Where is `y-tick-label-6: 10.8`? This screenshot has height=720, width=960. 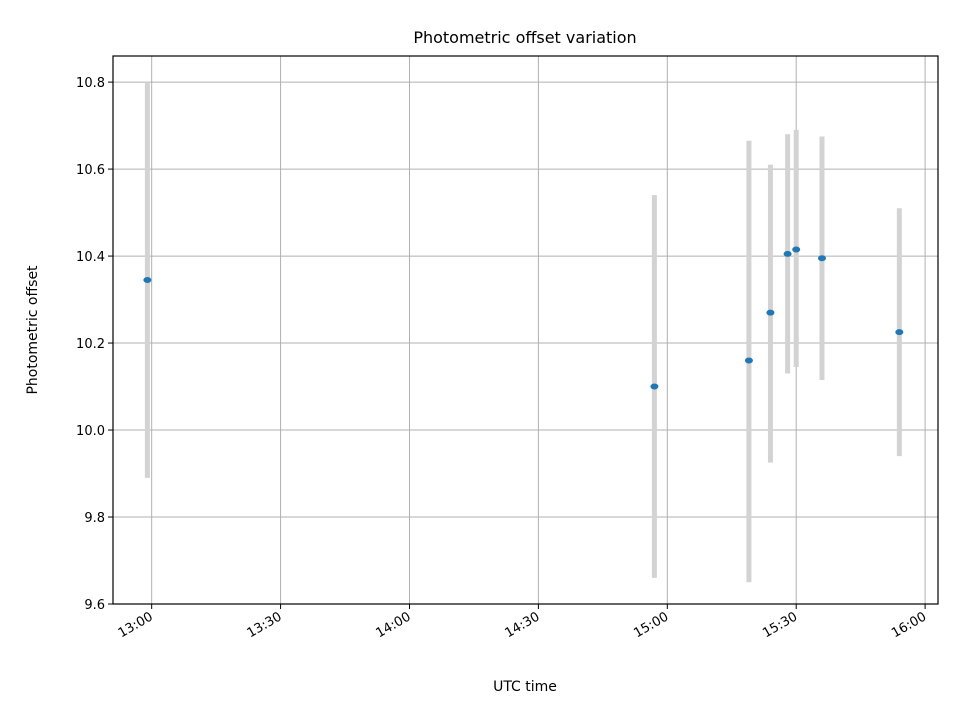
y-tick-label-6: 10.8 is located at coordinates (90, 83).